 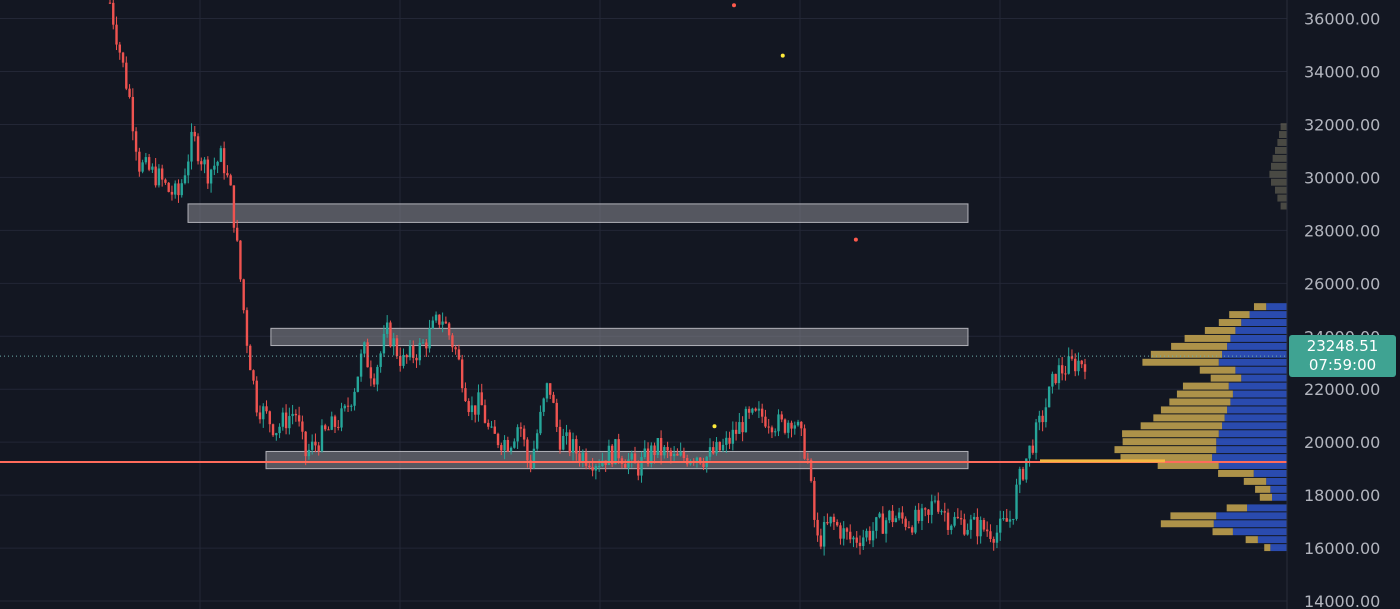 I want to click on last-price-tag: 23248.51 07:59:00, so click(x=1342, y=356).